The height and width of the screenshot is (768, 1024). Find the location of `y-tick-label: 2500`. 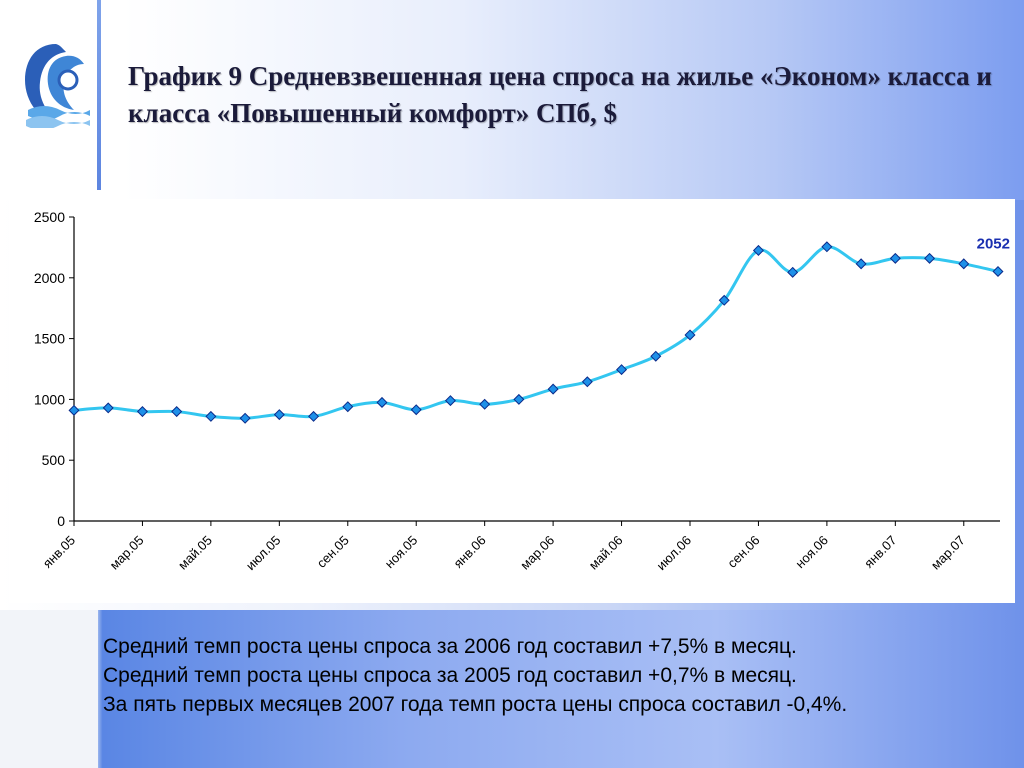

y-tick-label: 2500 is located at coordinates (49, 217).